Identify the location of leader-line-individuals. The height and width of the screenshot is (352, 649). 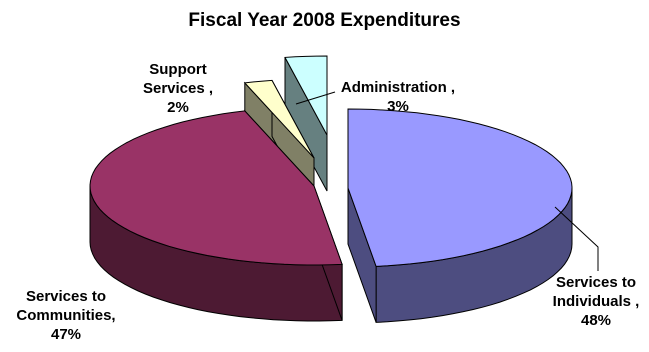
(576, 238).